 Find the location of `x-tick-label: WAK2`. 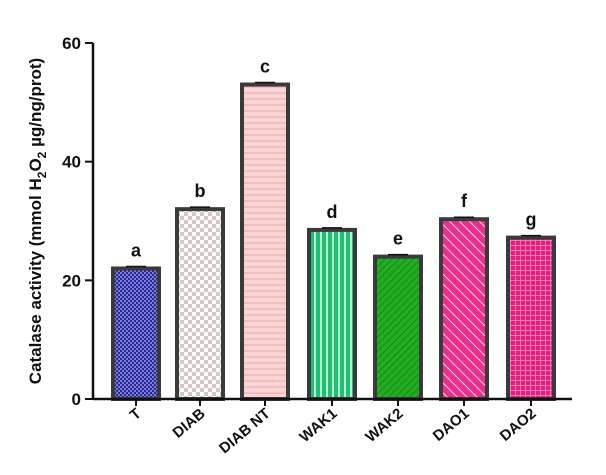

x-tick-label: WAK2 is located at coordinates (384, 425).